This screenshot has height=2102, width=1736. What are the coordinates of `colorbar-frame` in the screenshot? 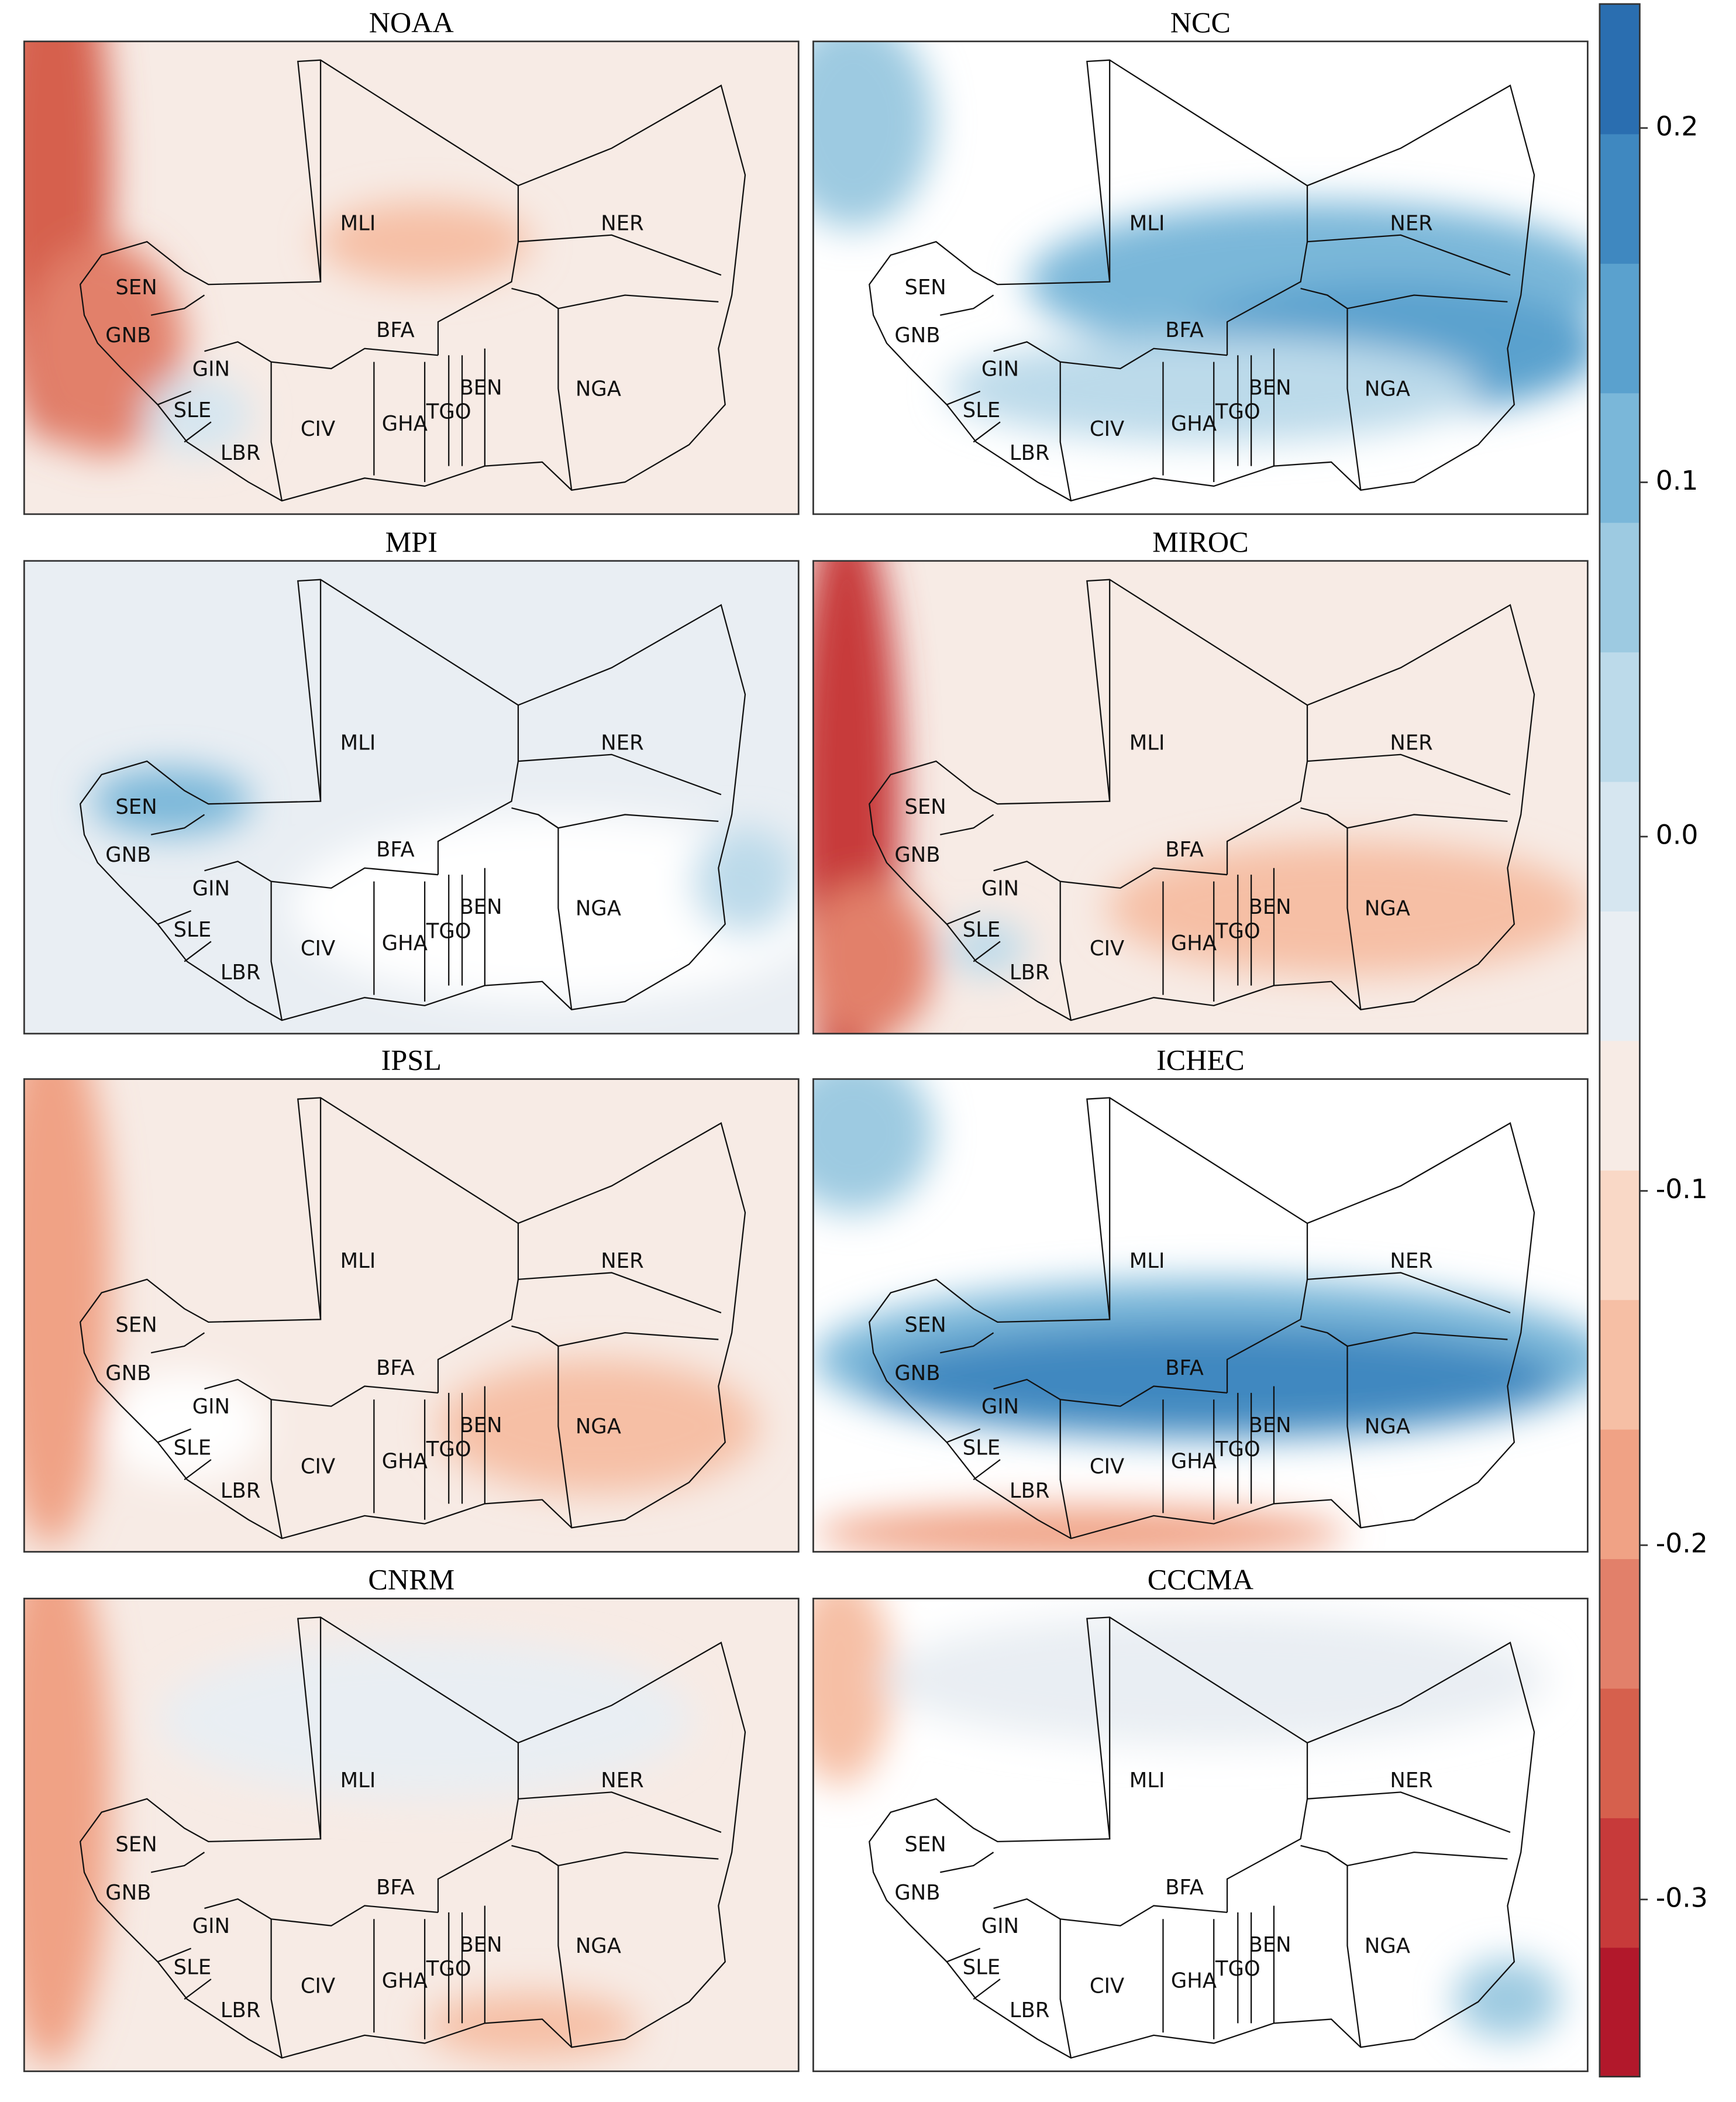 It's located at (1620, 1040).